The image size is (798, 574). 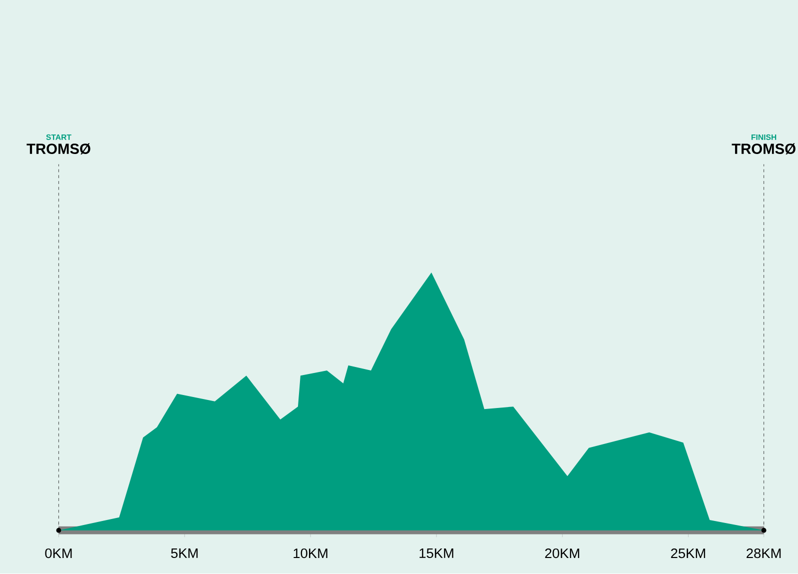 I want to click on x-tick-label: 5KM, so click(x=184, y=553).